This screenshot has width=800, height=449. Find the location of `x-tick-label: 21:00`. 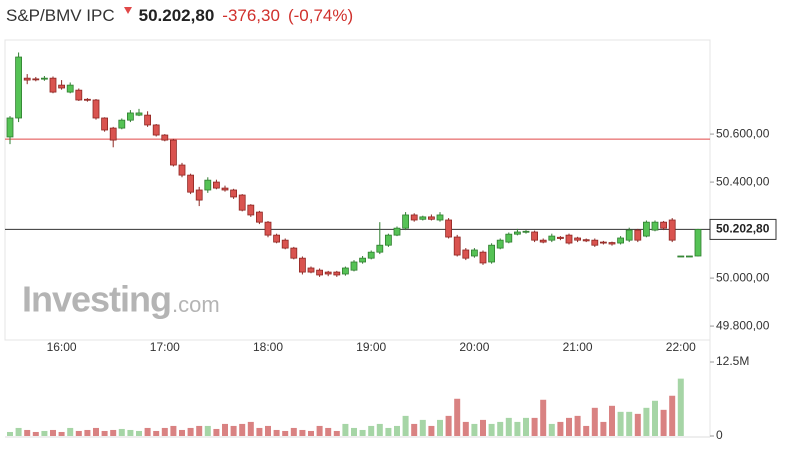

x-tick-label: 21:00 is located at coordinates (578, 347).